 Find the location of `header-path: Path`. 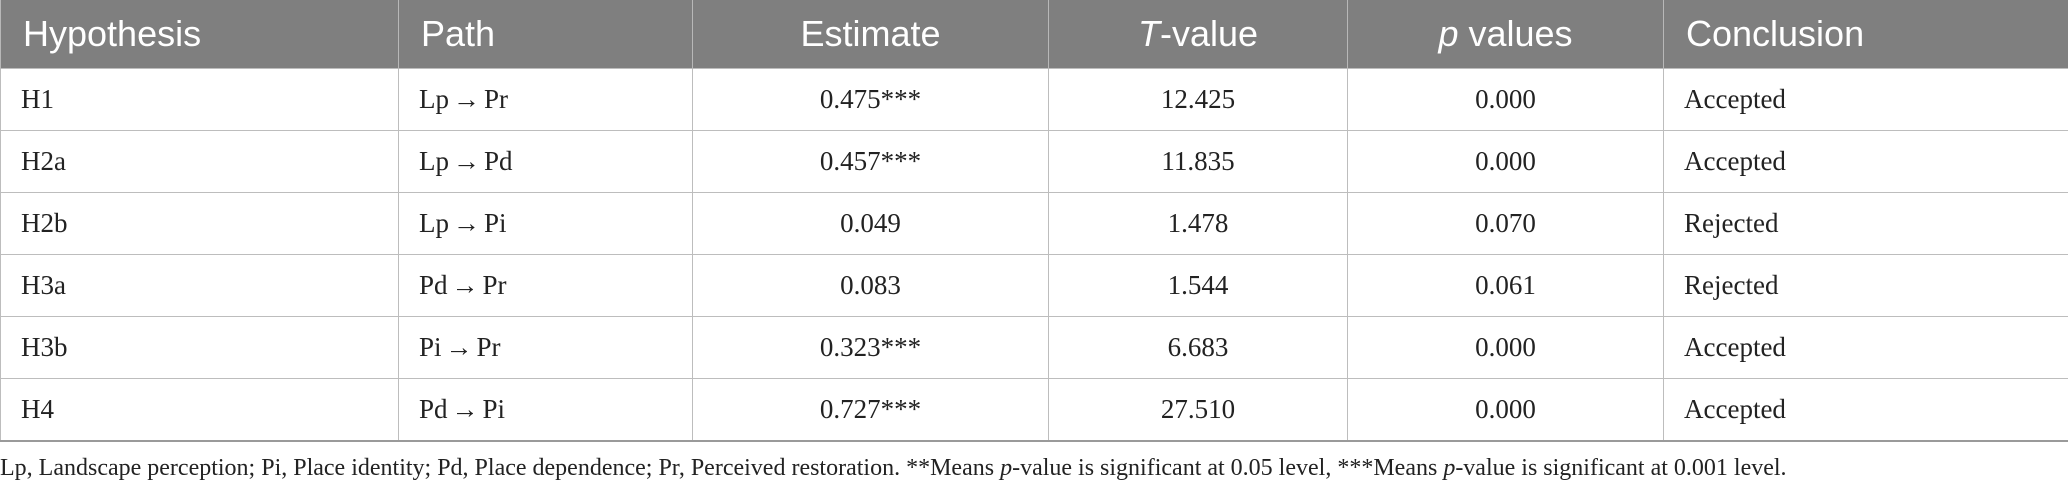

header-path: Path is located at coordinates (545, 34).